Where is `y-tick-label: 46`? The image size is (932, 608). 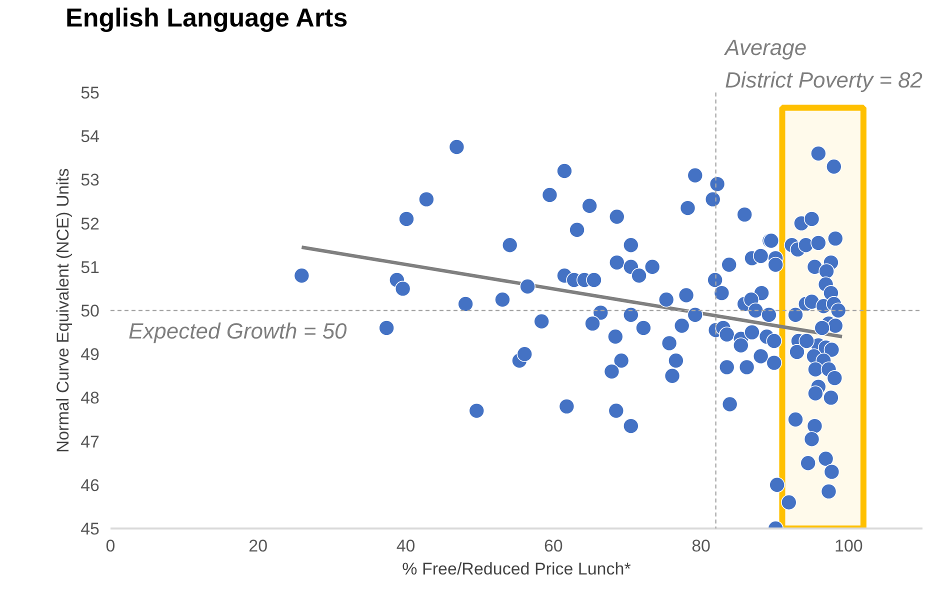 y-tick-label: 46 is located at coordinates (90, 485).